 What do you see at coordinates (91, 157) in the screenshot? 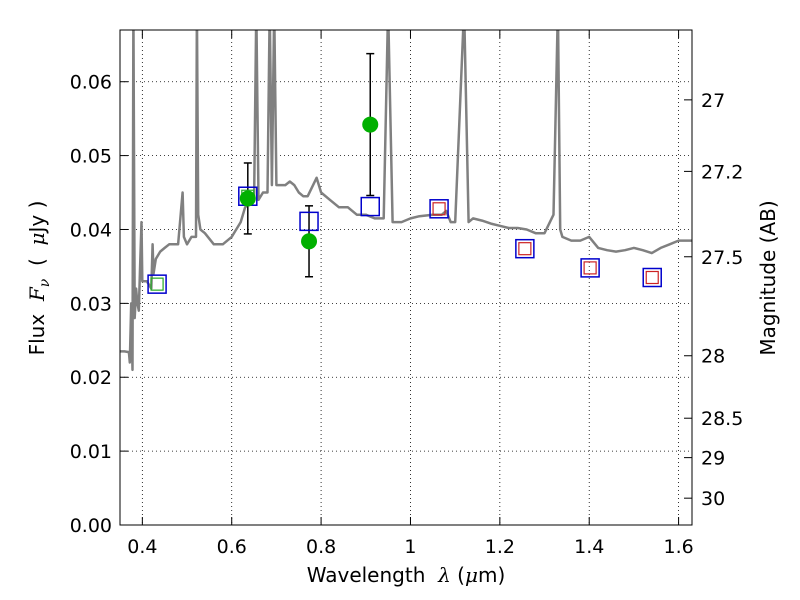
I see `y-tick-label: 0.05` at bounding box center [91, 157].